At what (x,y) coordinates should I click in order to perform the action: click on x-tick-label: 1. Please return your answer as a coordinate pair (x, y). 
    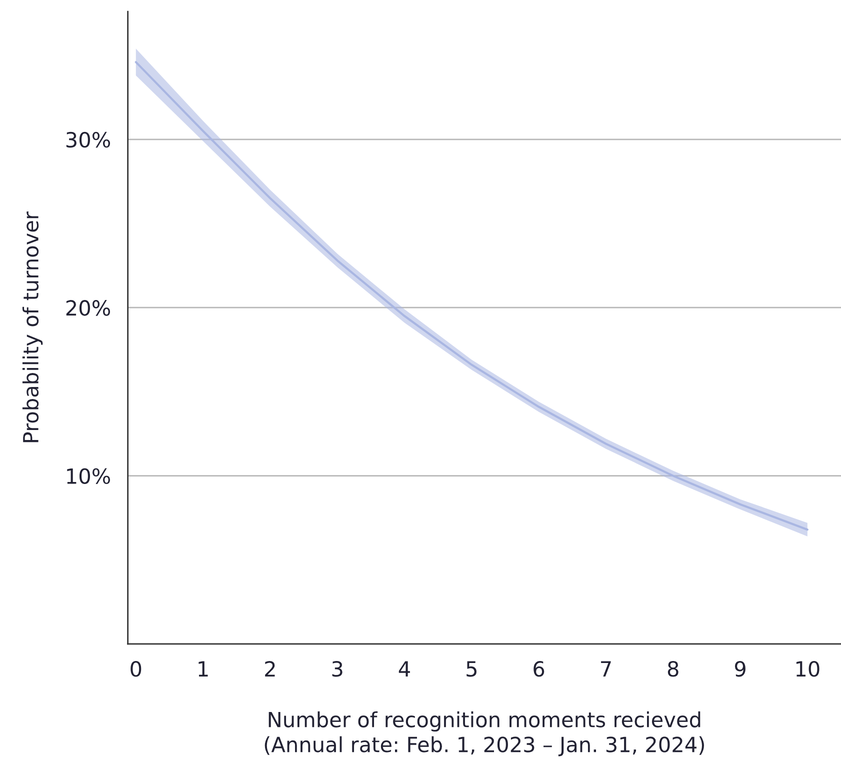
    Looking at the image, I should click on (203, 668).